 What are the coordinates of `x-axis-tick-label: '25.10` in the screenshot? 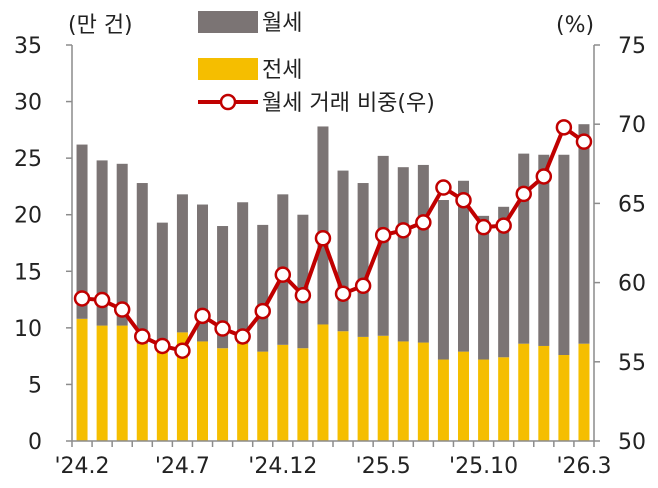 It's located at (483, 466).